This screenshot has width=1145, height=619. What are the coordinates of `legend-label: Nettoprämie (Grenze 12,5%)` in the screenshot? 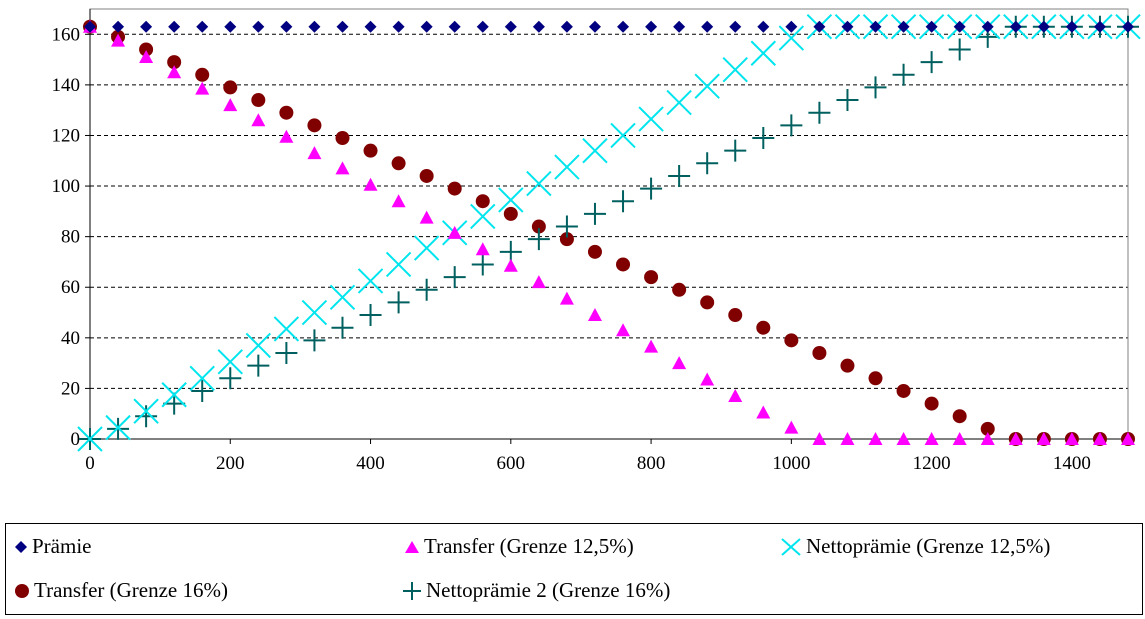 It's located at (928, 546).